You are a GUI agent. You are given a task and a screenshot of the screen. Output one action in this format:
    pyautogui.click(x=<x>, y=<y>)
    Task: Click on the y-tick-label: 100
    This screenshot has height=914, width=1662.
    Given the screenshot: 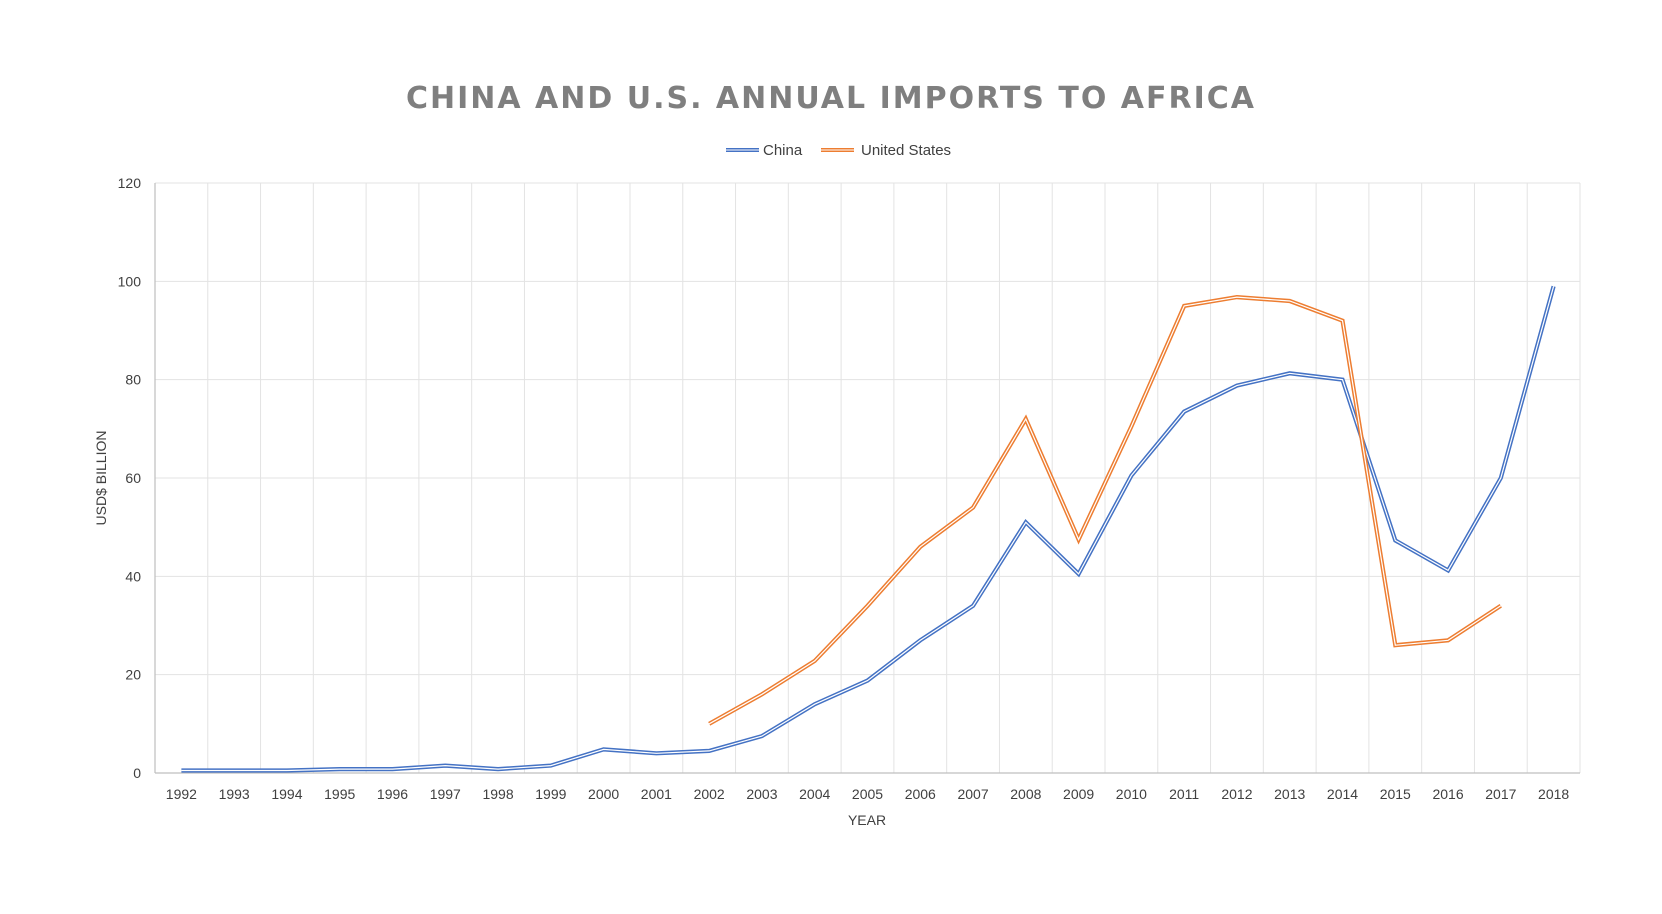 What is the action you would take?
    pyautogui.click(x=130, y=281)
    